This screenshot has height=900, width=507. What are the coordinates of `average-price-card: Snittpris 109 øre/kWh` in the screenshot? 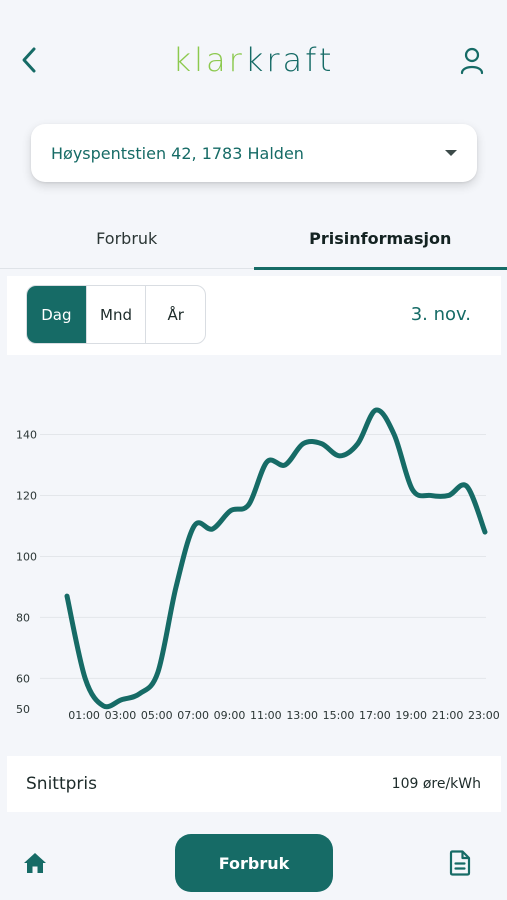 It's located at (254, 784).